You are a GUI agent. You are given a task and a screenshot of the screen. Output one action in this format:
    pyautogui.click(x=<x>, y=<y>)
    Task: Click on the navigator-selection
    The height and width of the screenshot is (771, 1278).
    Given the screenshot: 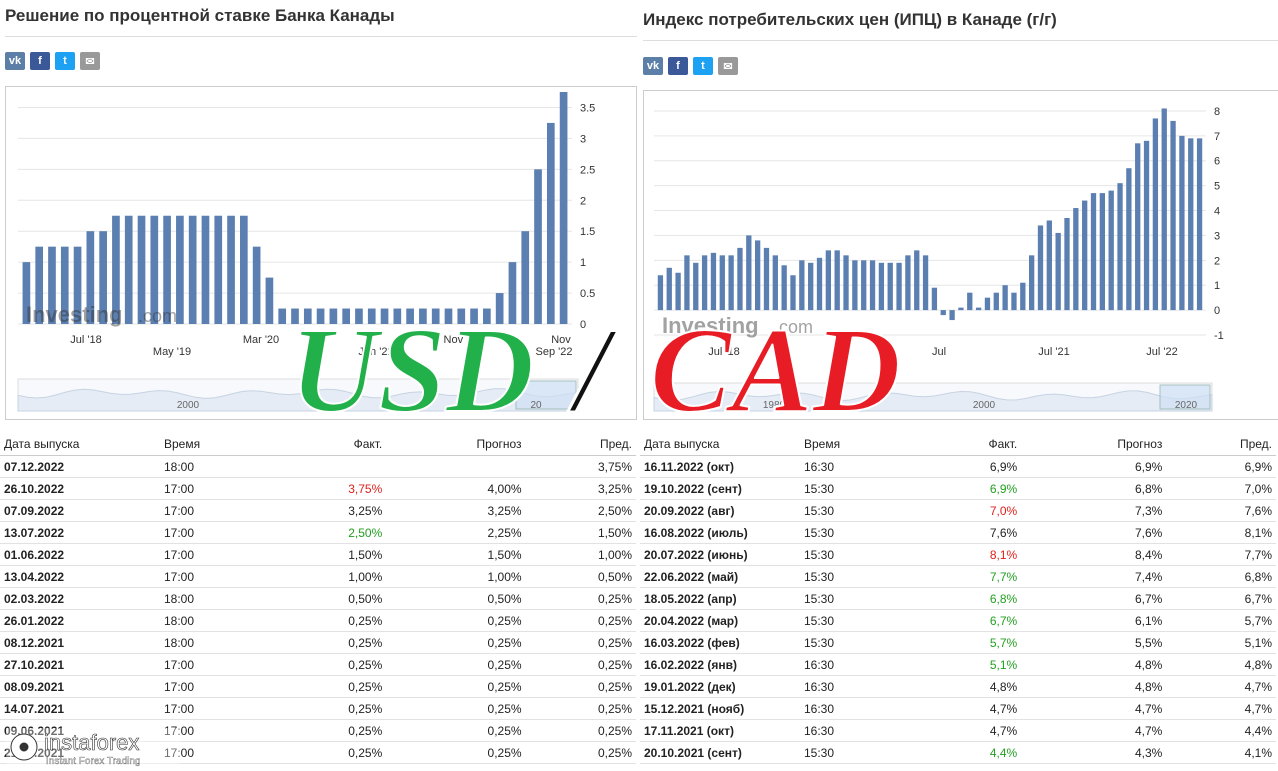 What is the action you would take?
    pyautogui.click(x=1185, y=397)
    